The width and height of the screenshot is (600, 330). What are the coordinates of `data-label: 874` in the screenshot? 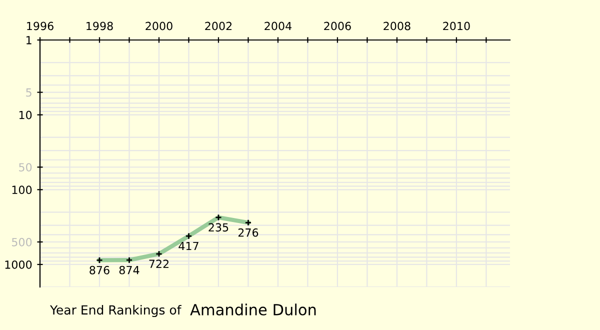 It's located at (129, 270).